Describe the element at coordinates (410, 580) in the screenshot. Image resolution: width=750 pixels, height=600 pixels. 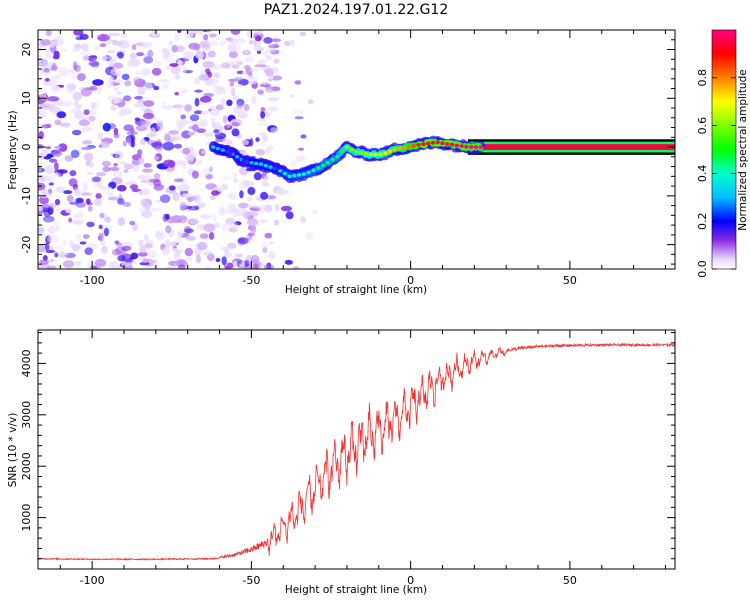
I see `x-tick-label: 0` at that location.